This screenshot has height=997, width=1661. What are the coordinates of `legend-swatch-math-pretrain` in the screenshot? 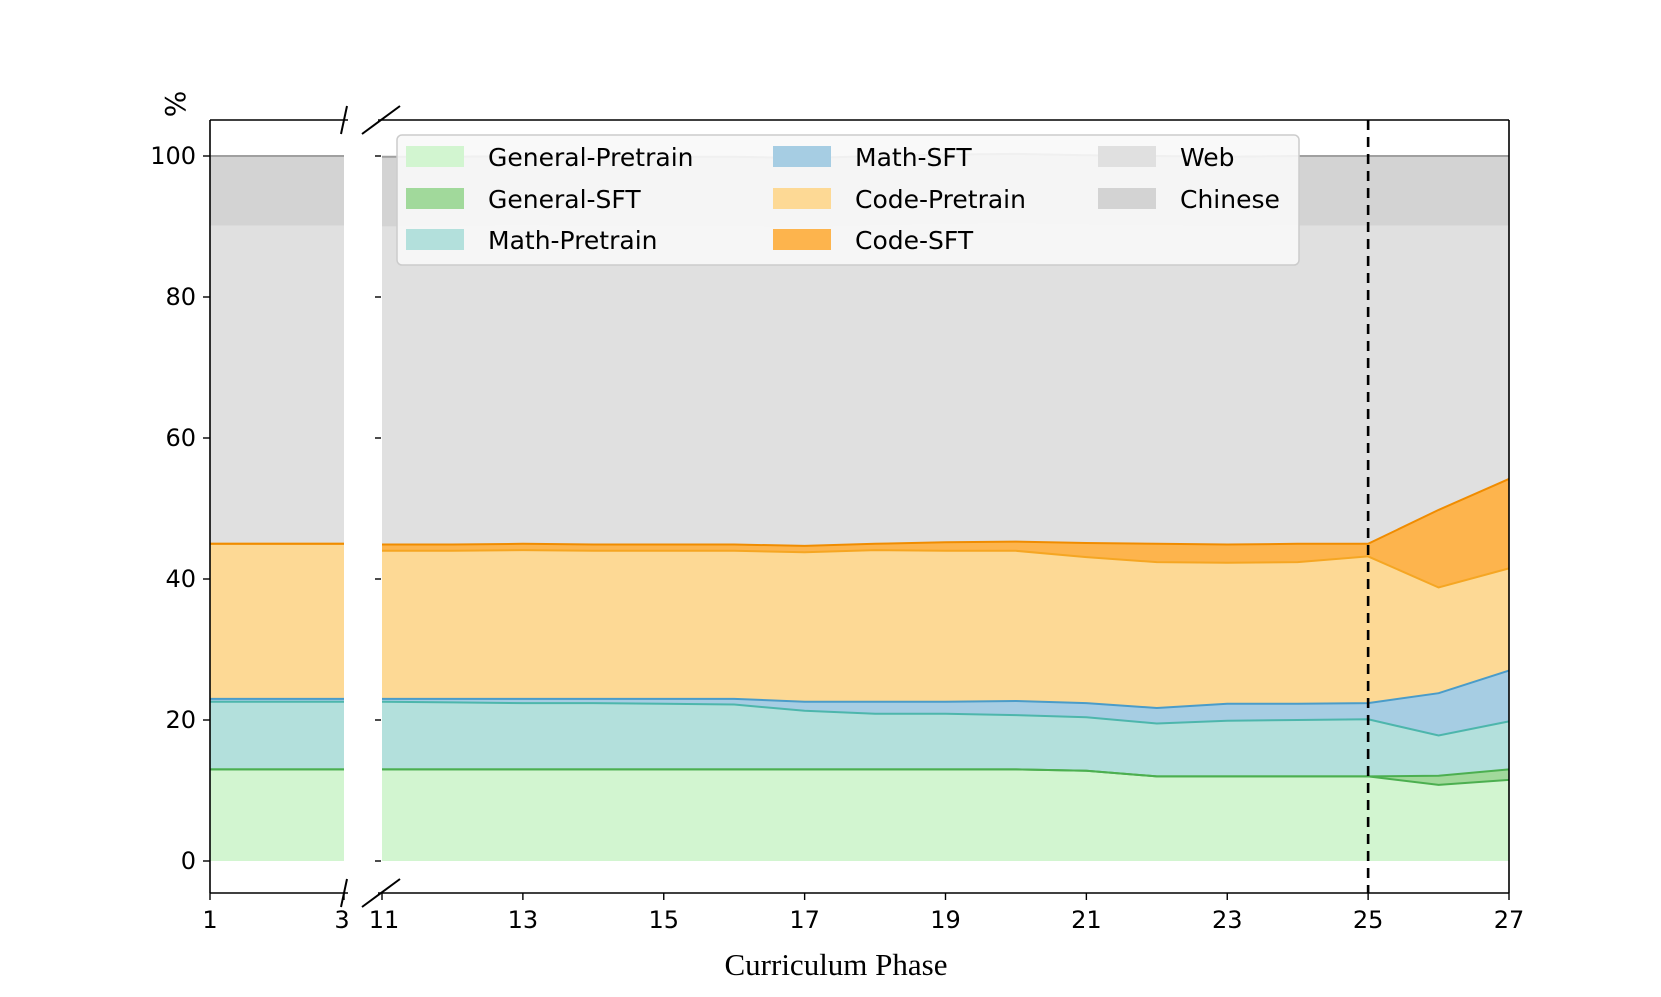 It's located at (435, 239).